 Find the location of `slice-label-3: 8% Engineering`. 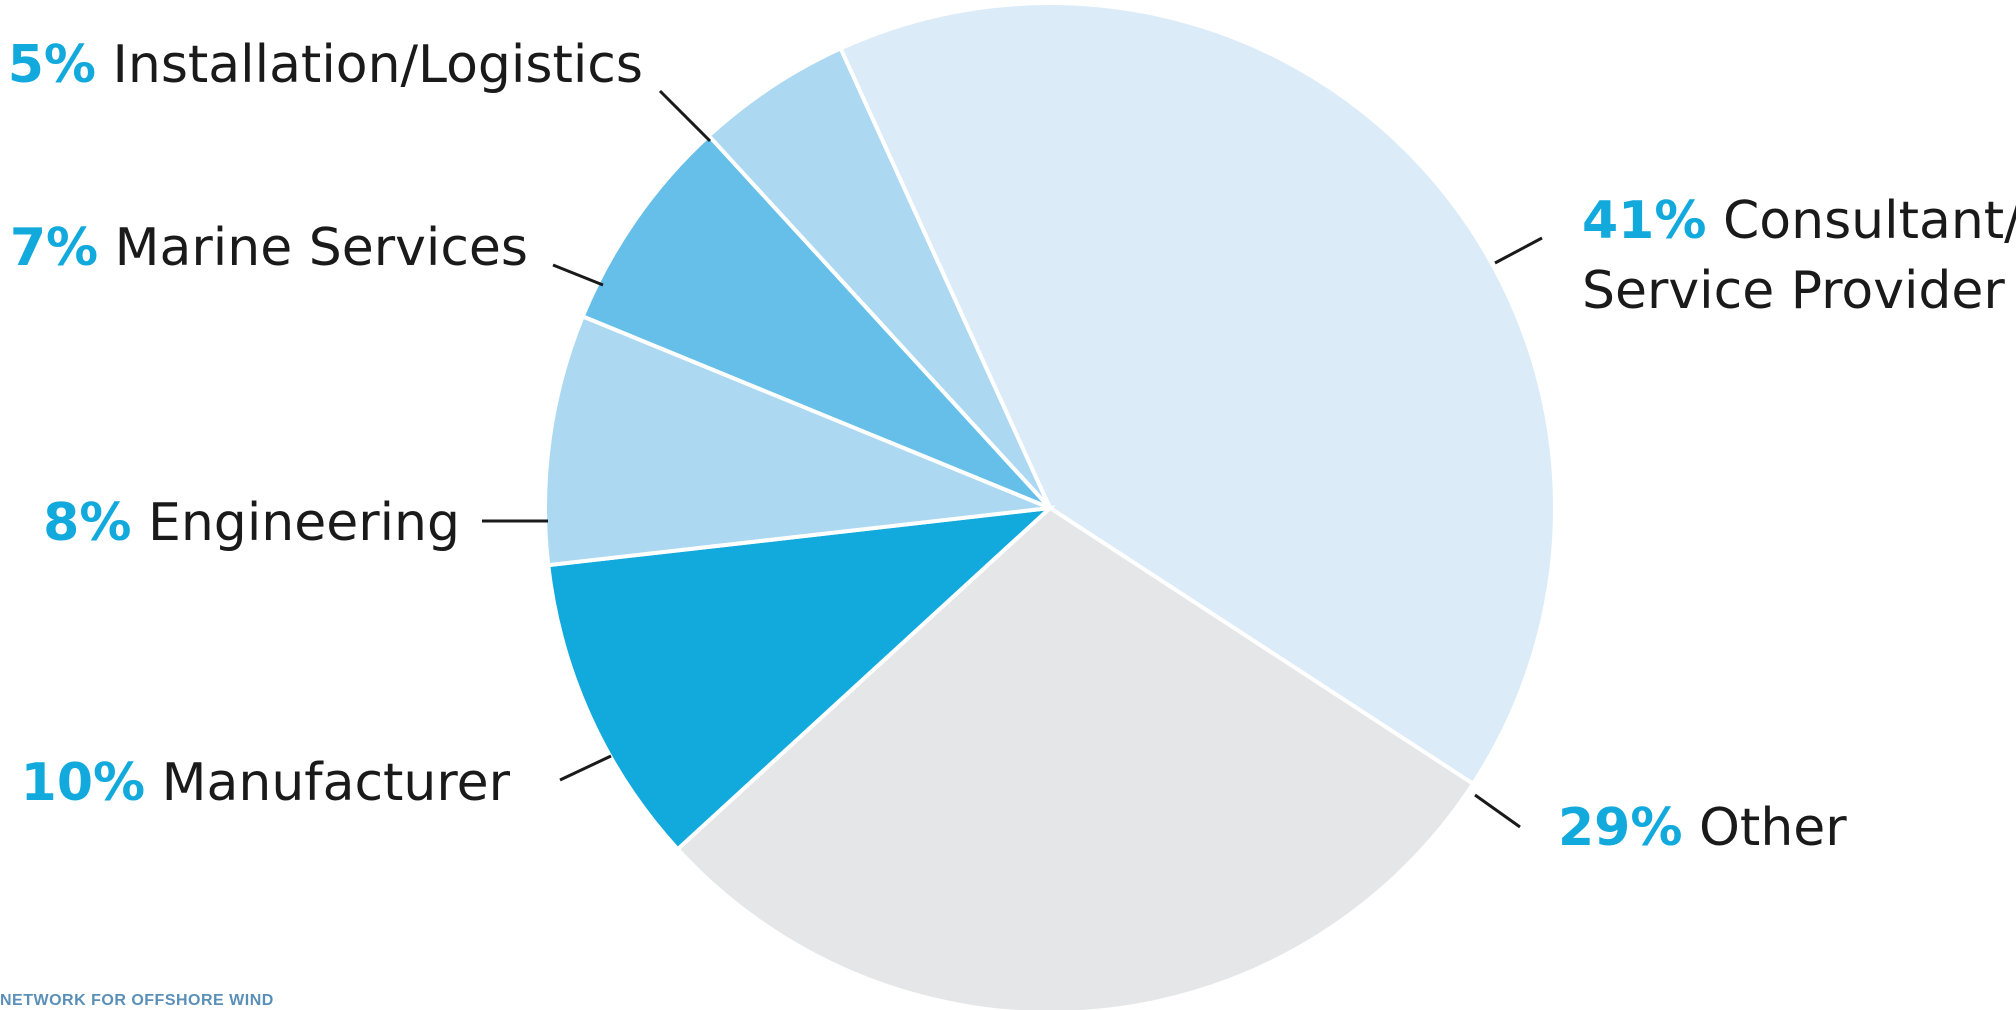

slice-label-3: 8% Engineering is located at coordinates (251, 523).